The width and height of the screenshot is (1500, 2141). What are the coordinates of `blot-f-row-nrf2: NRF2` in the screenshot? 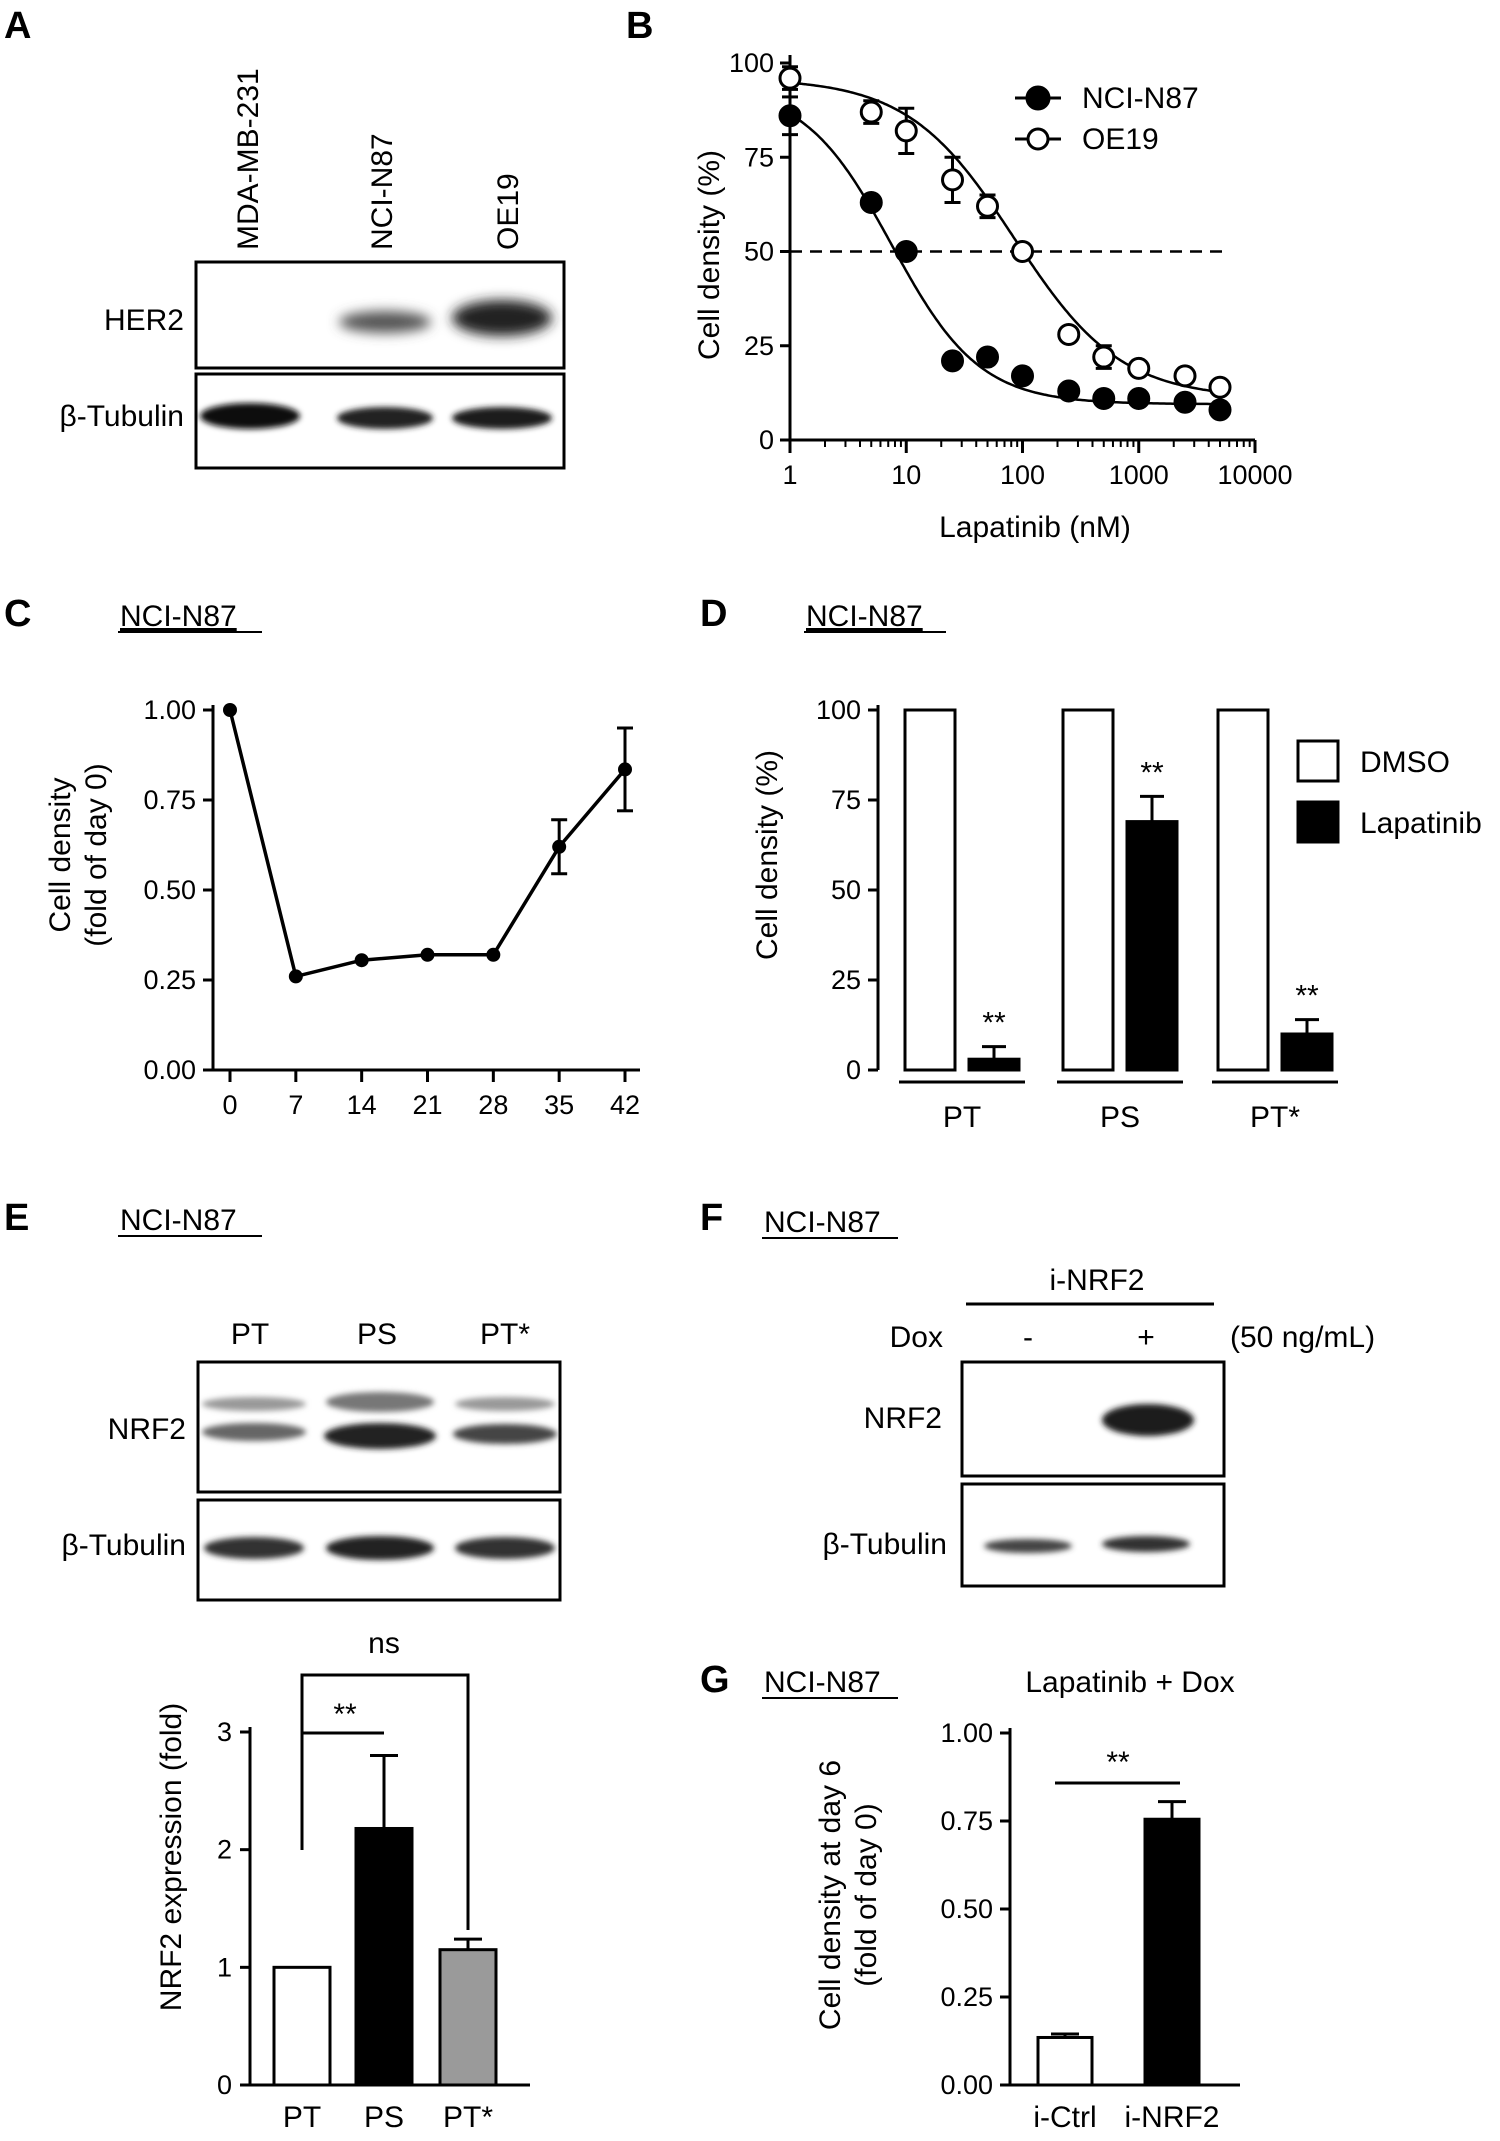 It's located at (903, 1418).